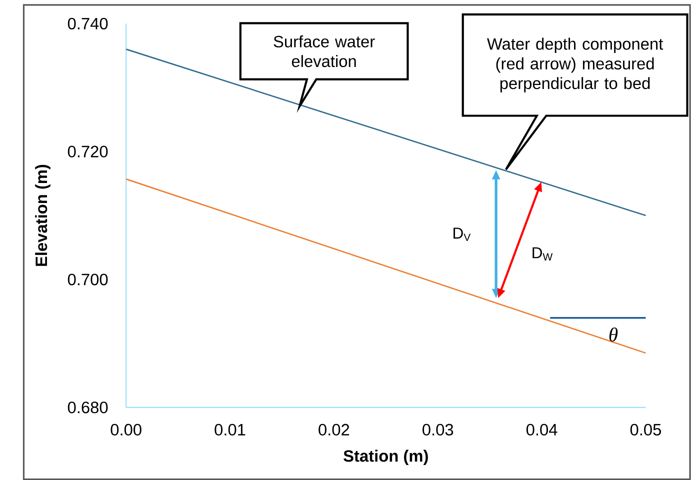  I want to click on annotation: θ, so click(613, 334).